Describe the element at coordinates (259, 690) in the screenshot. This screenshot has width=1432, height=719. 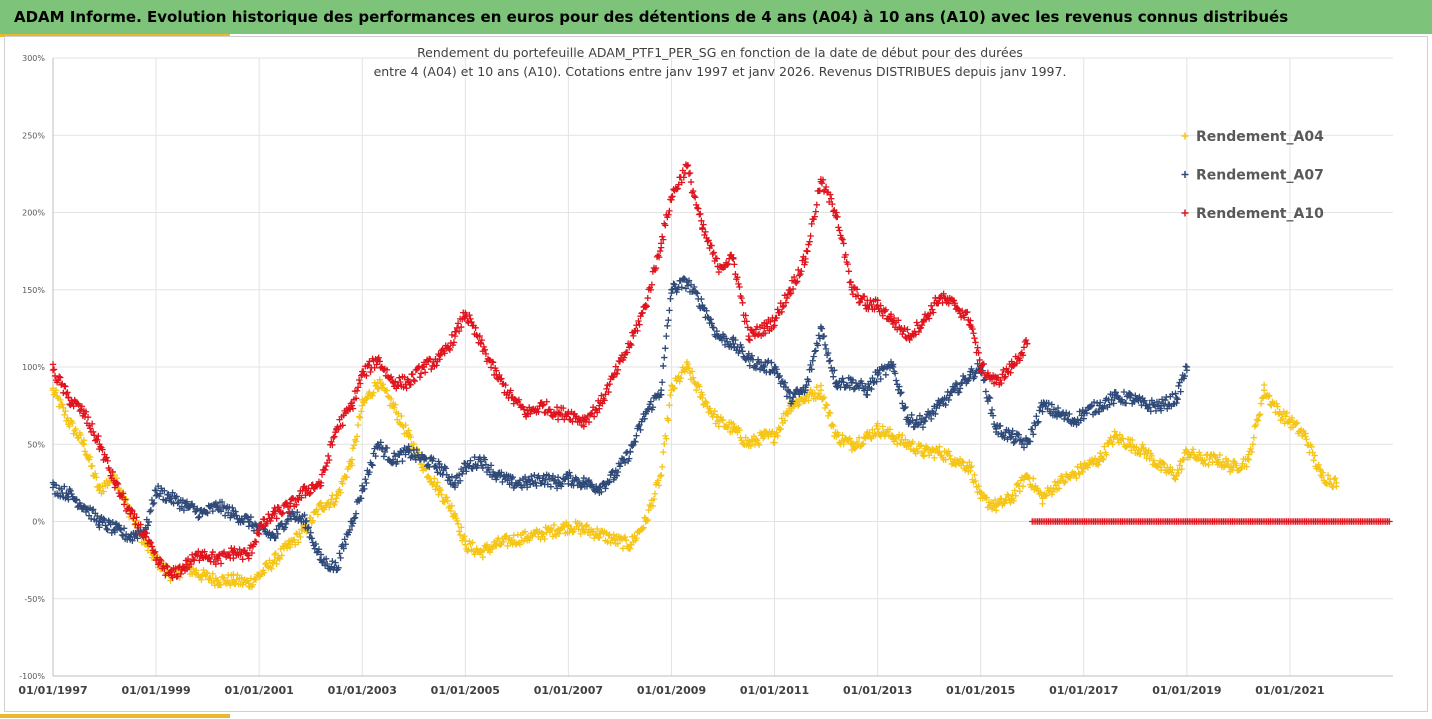
I see `x-tick-label: 01/01/2001` at that location.